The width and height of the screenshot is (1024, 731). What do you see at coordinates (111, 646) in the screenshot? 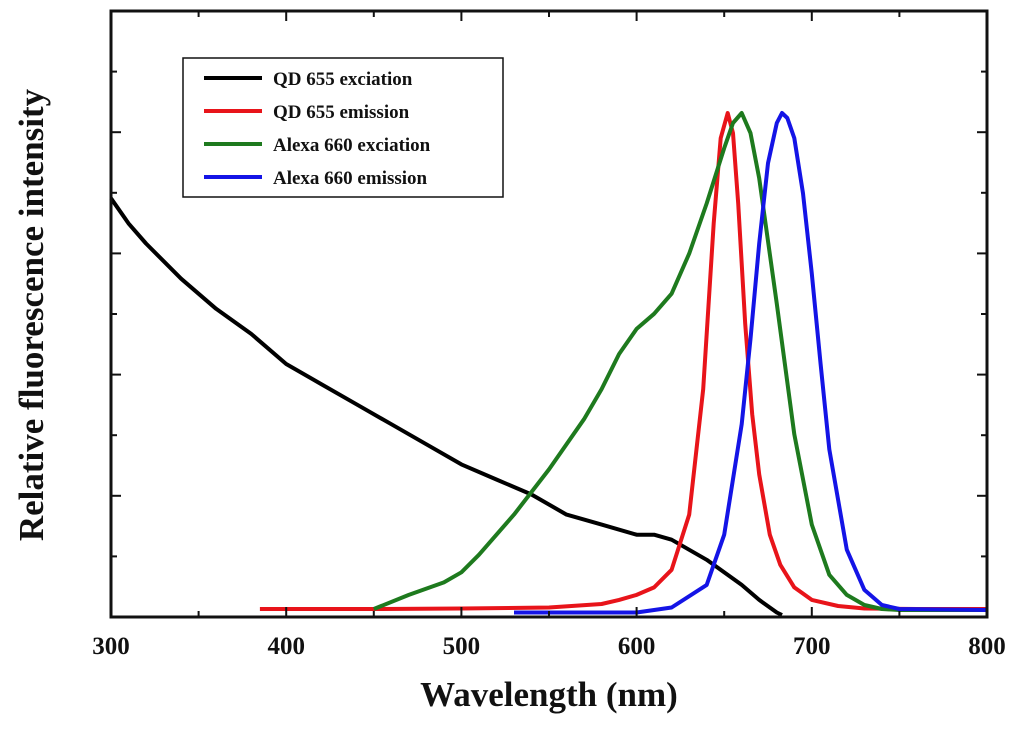
I see `x-tick-label: 300` at bounding box center [111, 646].